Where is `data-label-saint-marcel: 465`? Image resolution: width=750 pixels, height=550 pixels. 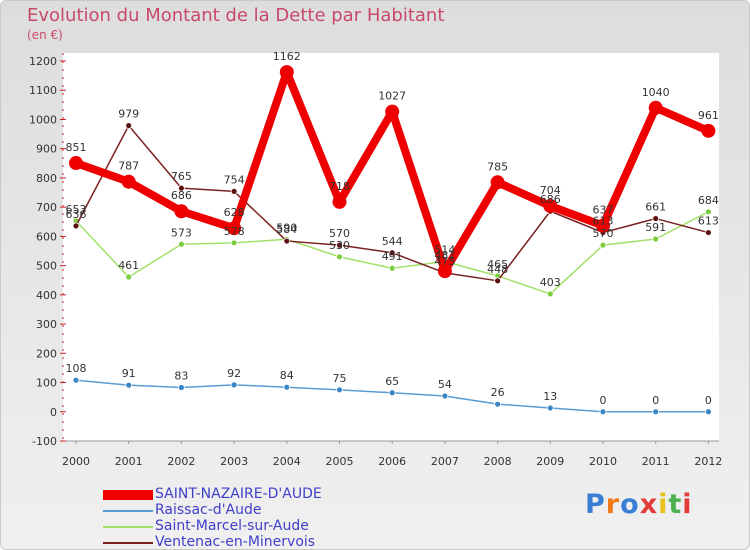
data-label-saint-marcel: 465 is located at coordinates (497, 264).